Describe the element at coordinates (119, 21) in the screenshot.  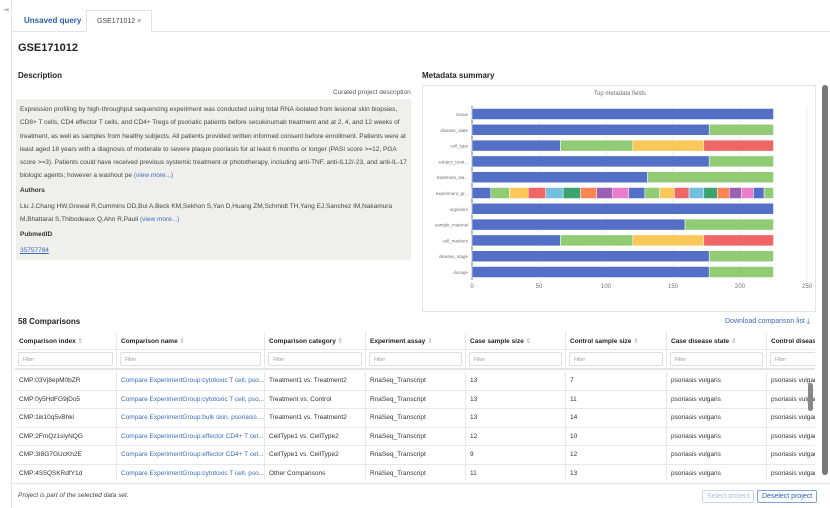
I see `tab-project: GSE171012 ×` at that location.